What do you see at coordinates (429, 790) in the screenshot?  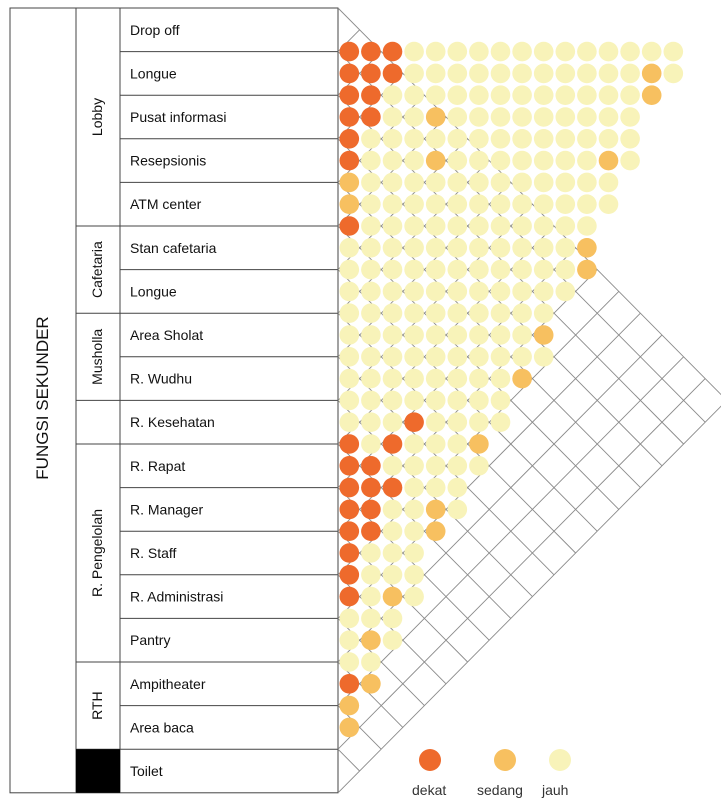 I see `legend-label: dekat` at bounding box center [429, 790].